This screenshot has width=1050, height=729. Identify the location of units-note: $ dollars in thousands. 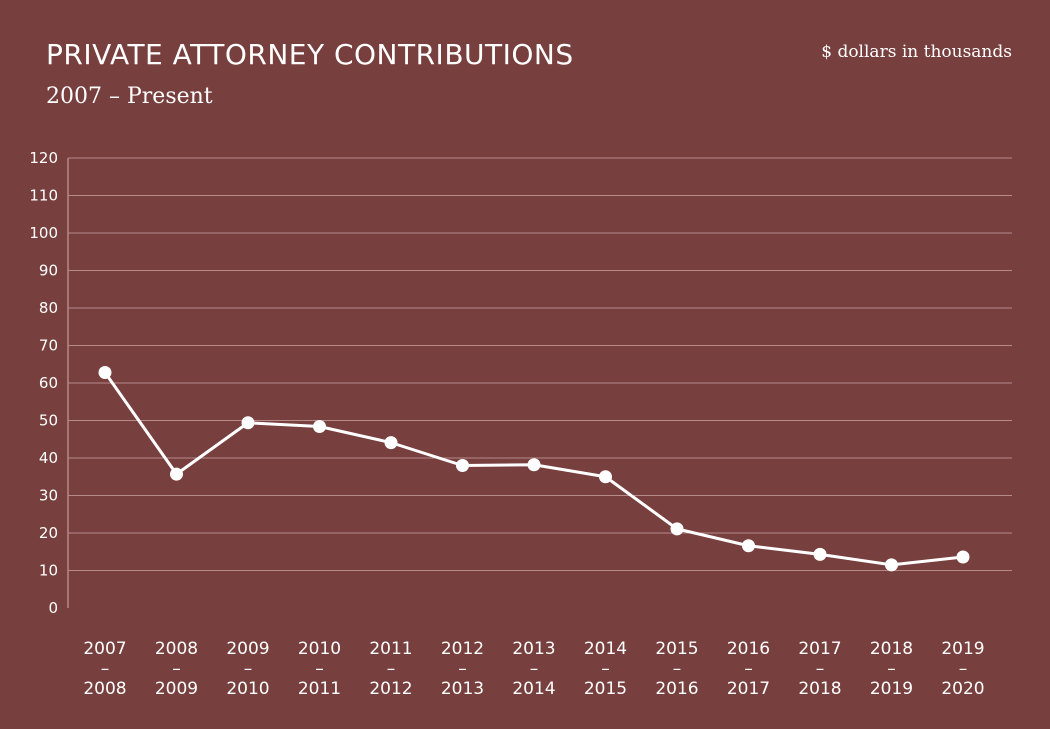
(916, 52).